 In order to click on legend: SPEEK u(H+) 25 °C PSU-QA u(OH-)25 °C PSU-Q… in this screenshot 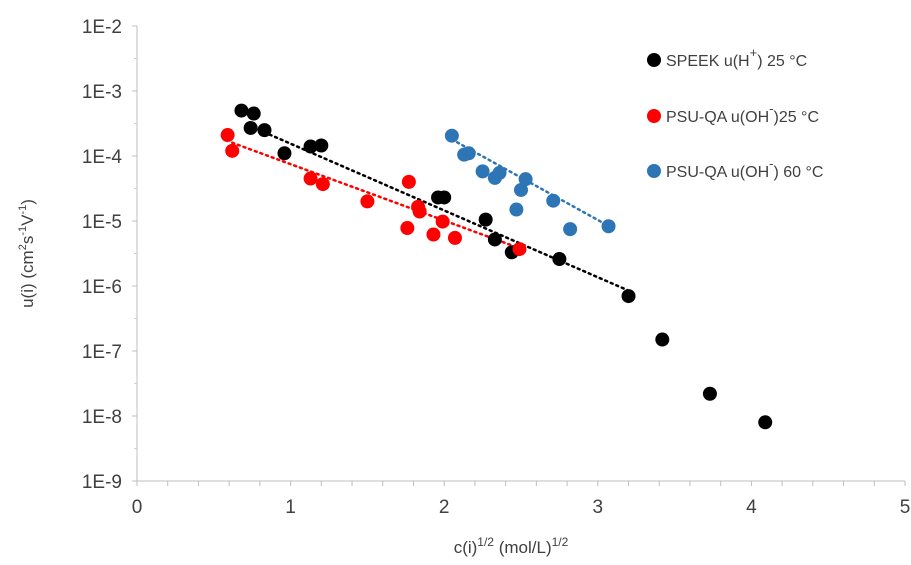, I will do `click(735, 113)`.